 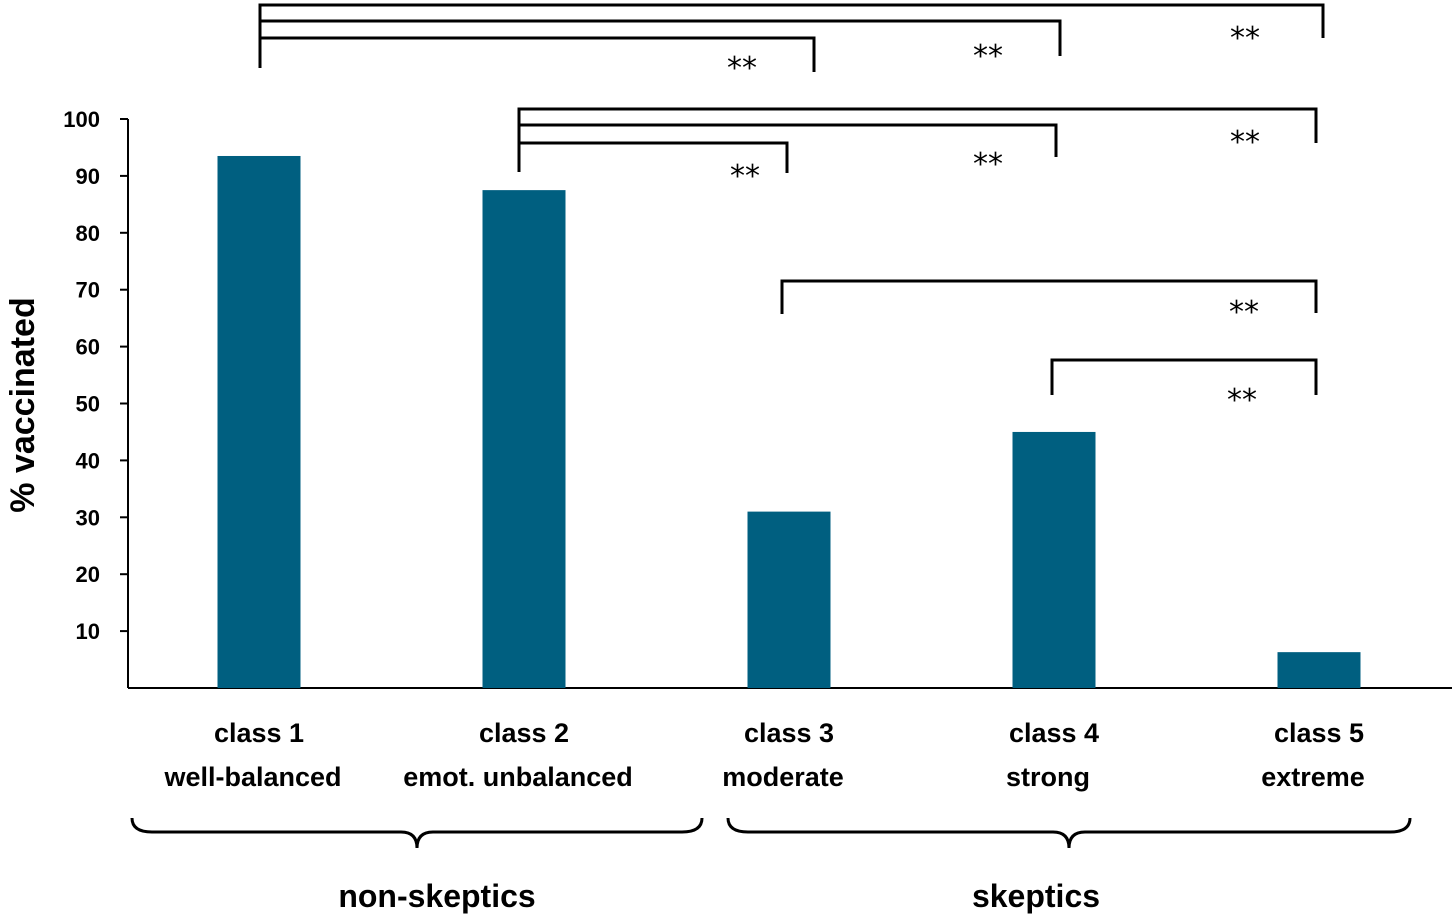 What do you see at coordinates (88, 460) in the screenshot?
I see `y-tick-label: 40` at bounding box center [88, 460].